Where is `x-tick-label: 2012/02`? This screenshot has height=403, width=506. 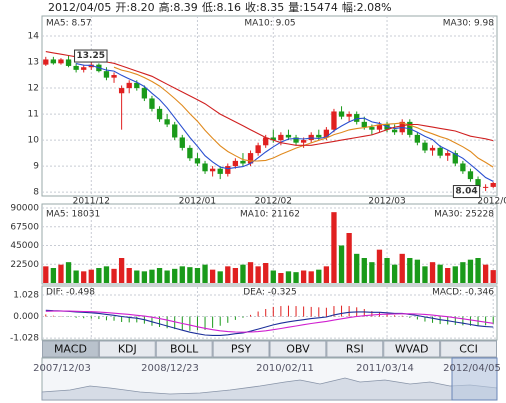
x-tick-label: 2012/02 is located at coordinates (273, 202).